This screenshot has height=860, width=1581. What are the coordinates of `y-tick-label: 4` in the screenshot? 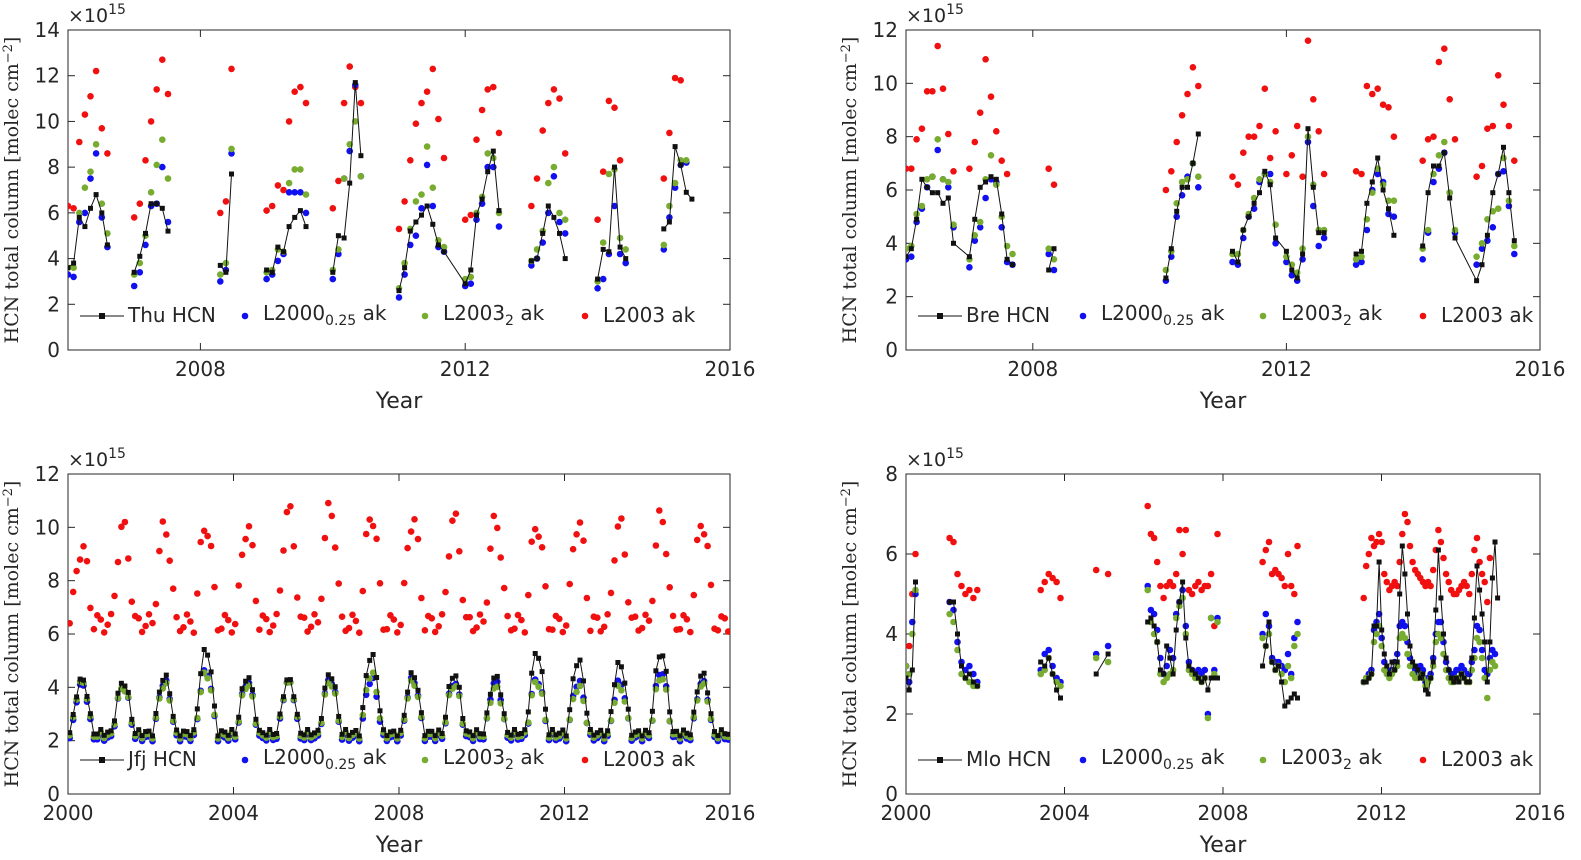 It's located at (891, 243).